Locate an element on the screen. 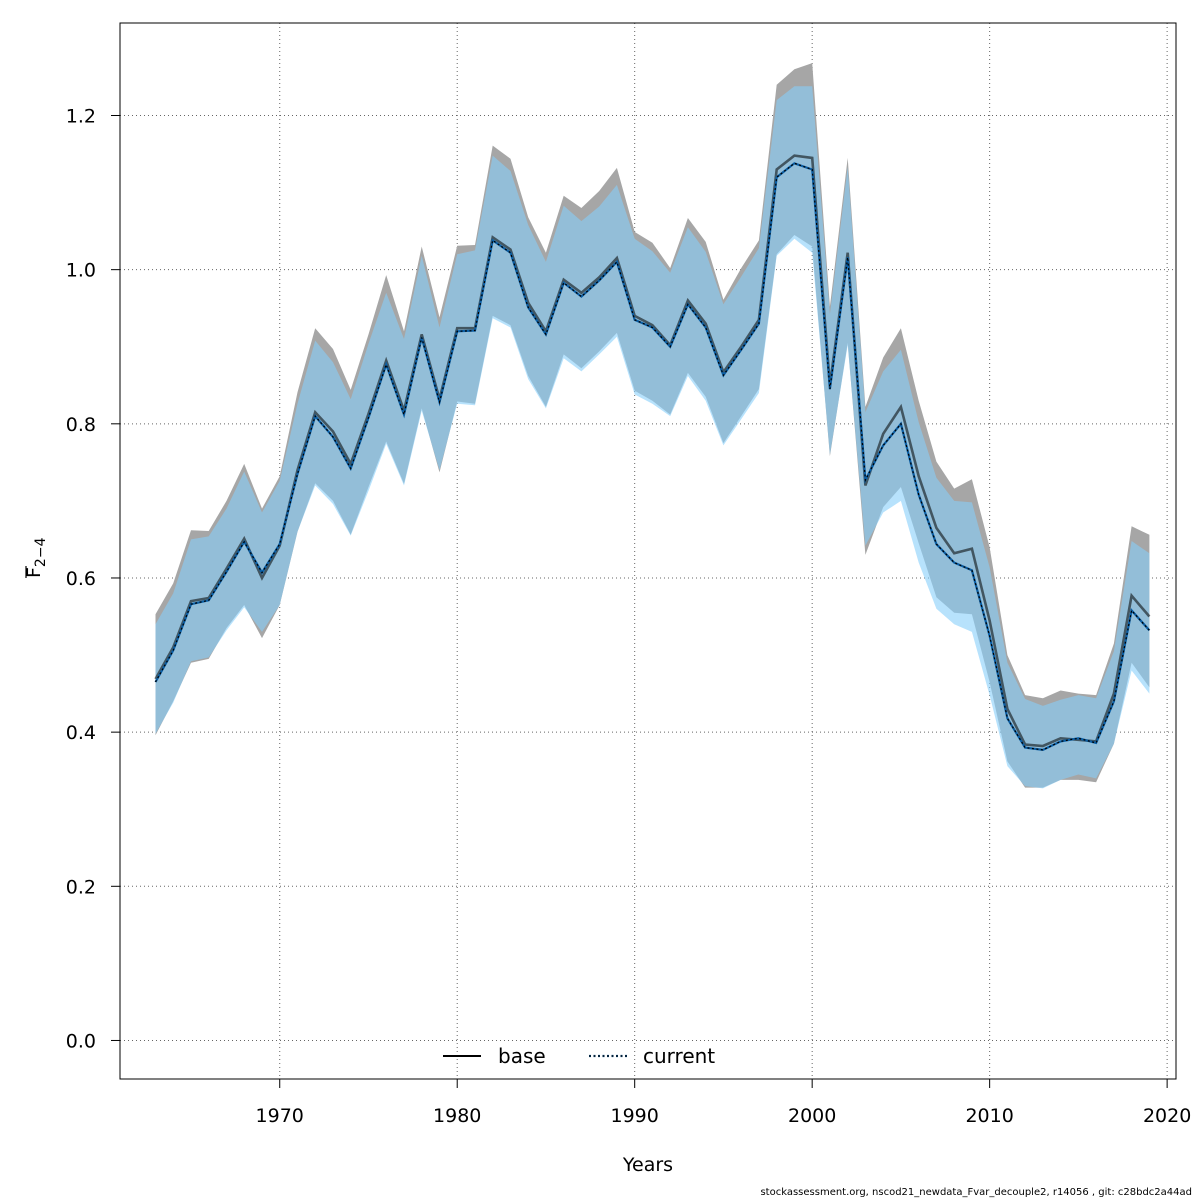 The width and height of the screenshot is (1200, 1200). y-axis-title: F2−4 is located at coordinates (36, 557).